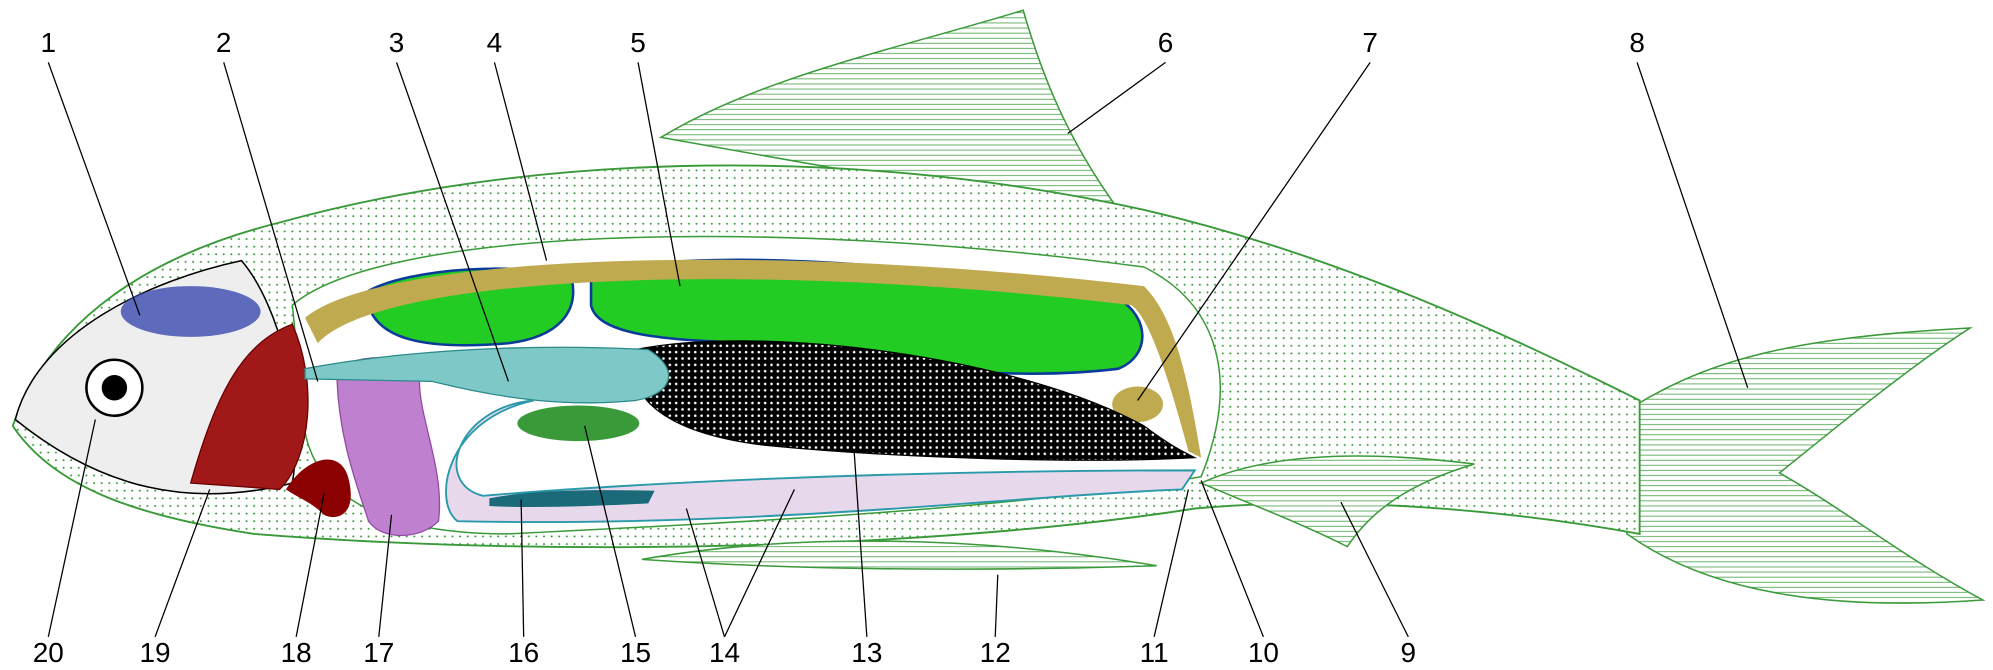 Image resolution: width=1993 pixels, height=670 pixels. I want to click on liver, so click(915, 400).